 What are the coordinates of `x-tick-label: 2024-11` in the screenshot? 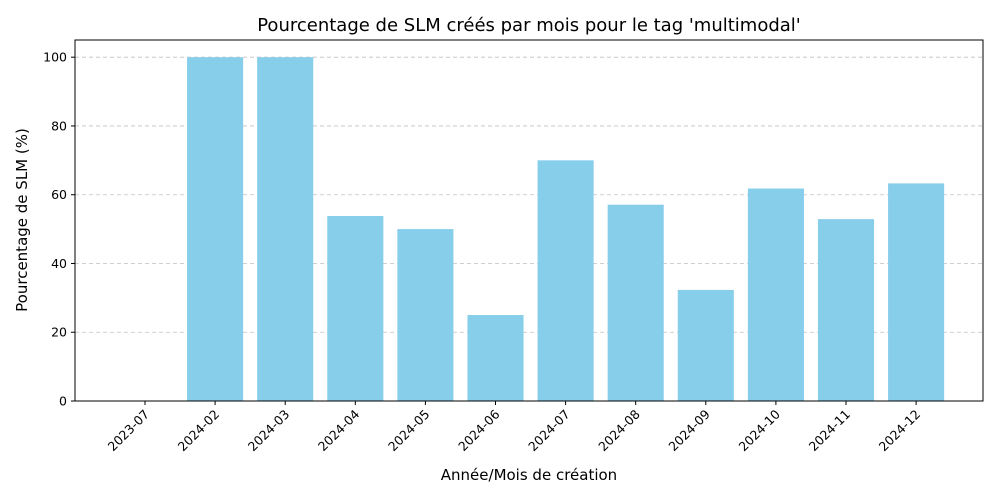 It's located at (830, 431).